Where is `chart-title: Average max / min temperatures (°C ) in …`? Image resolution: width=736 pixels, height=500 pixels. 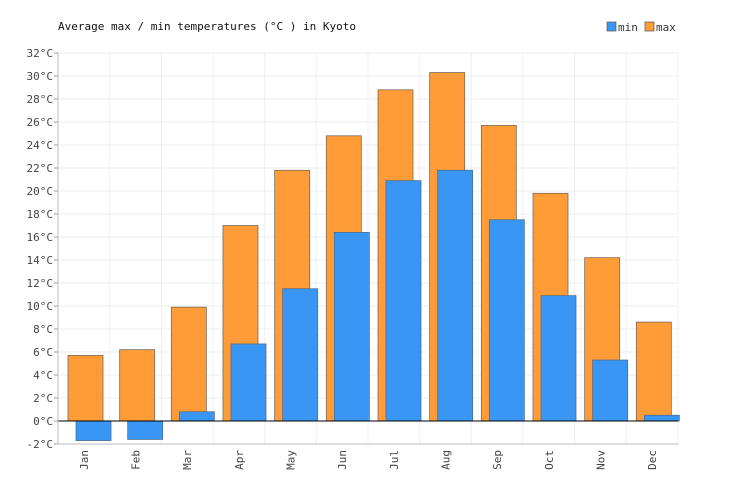
chart-title: Average max / min temperatures (°C ) in … is located at coordinates (207, 26).